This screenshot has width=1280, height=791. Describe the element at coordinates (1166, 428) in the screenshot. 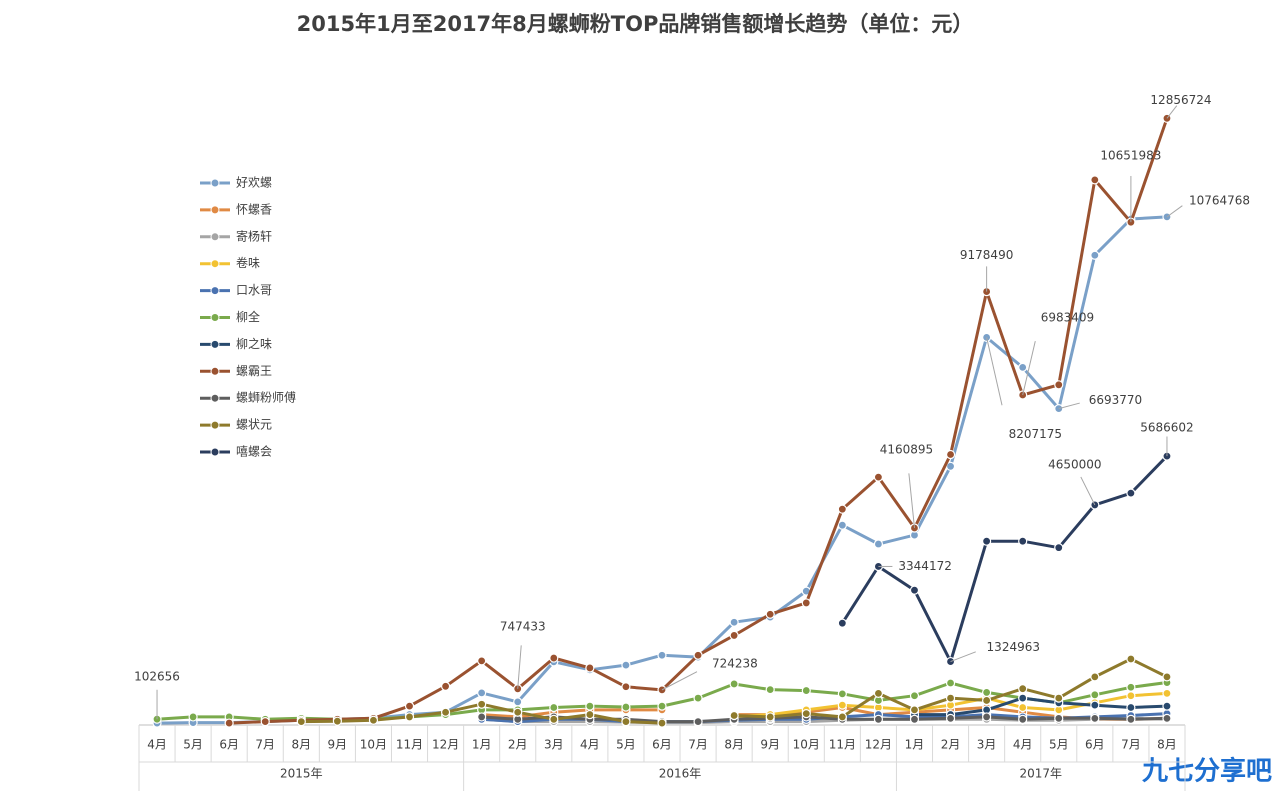

I see `data-label: 5686602` at that location.